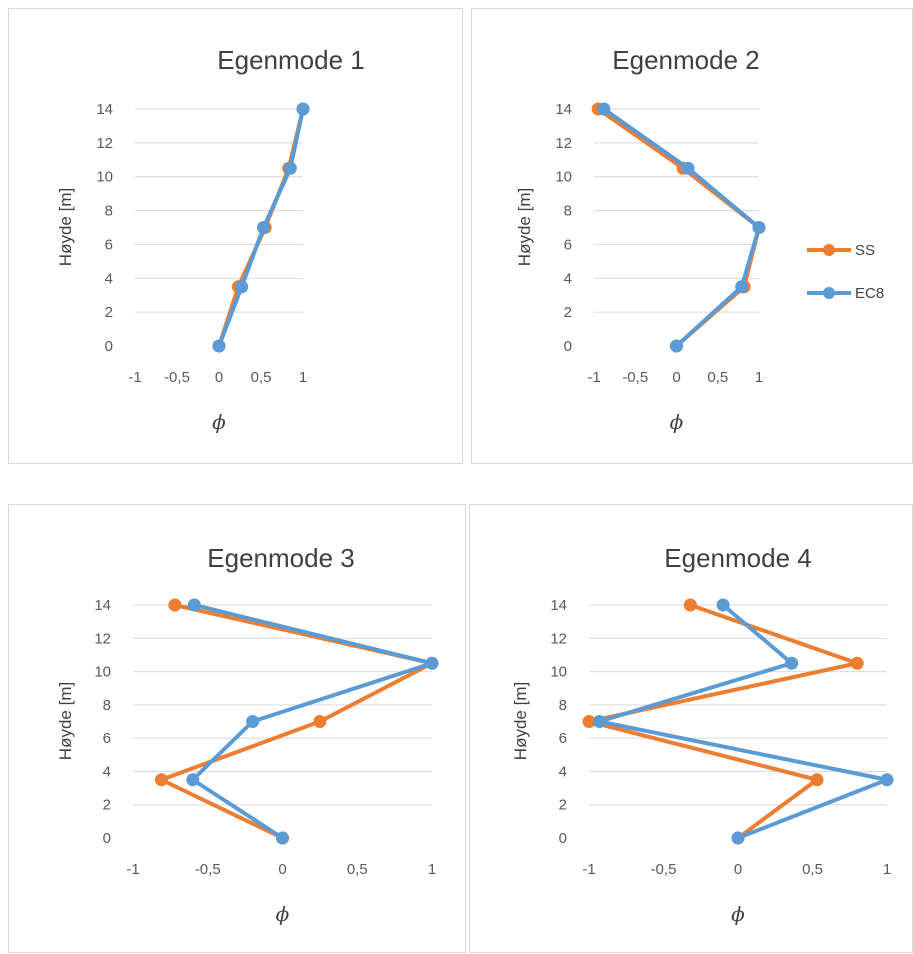  Describe the element at coordinates (829, 250) in the screenshot. I see `legend-marker-ss` at that location.